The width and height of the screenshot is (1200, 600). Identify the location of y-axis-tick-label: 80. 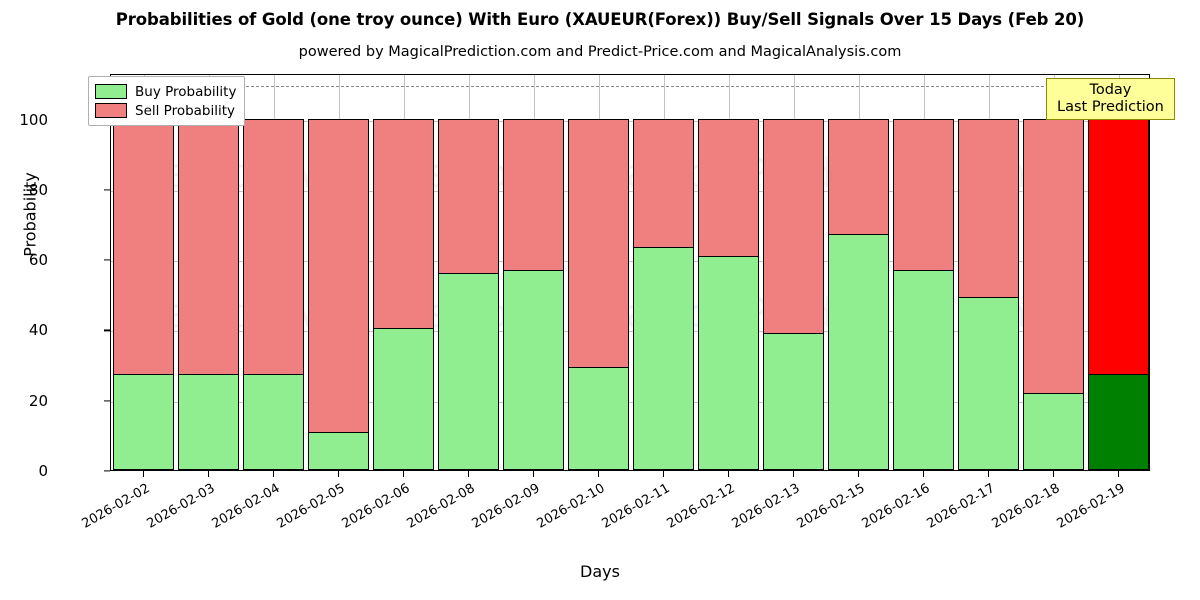
(38, 189).